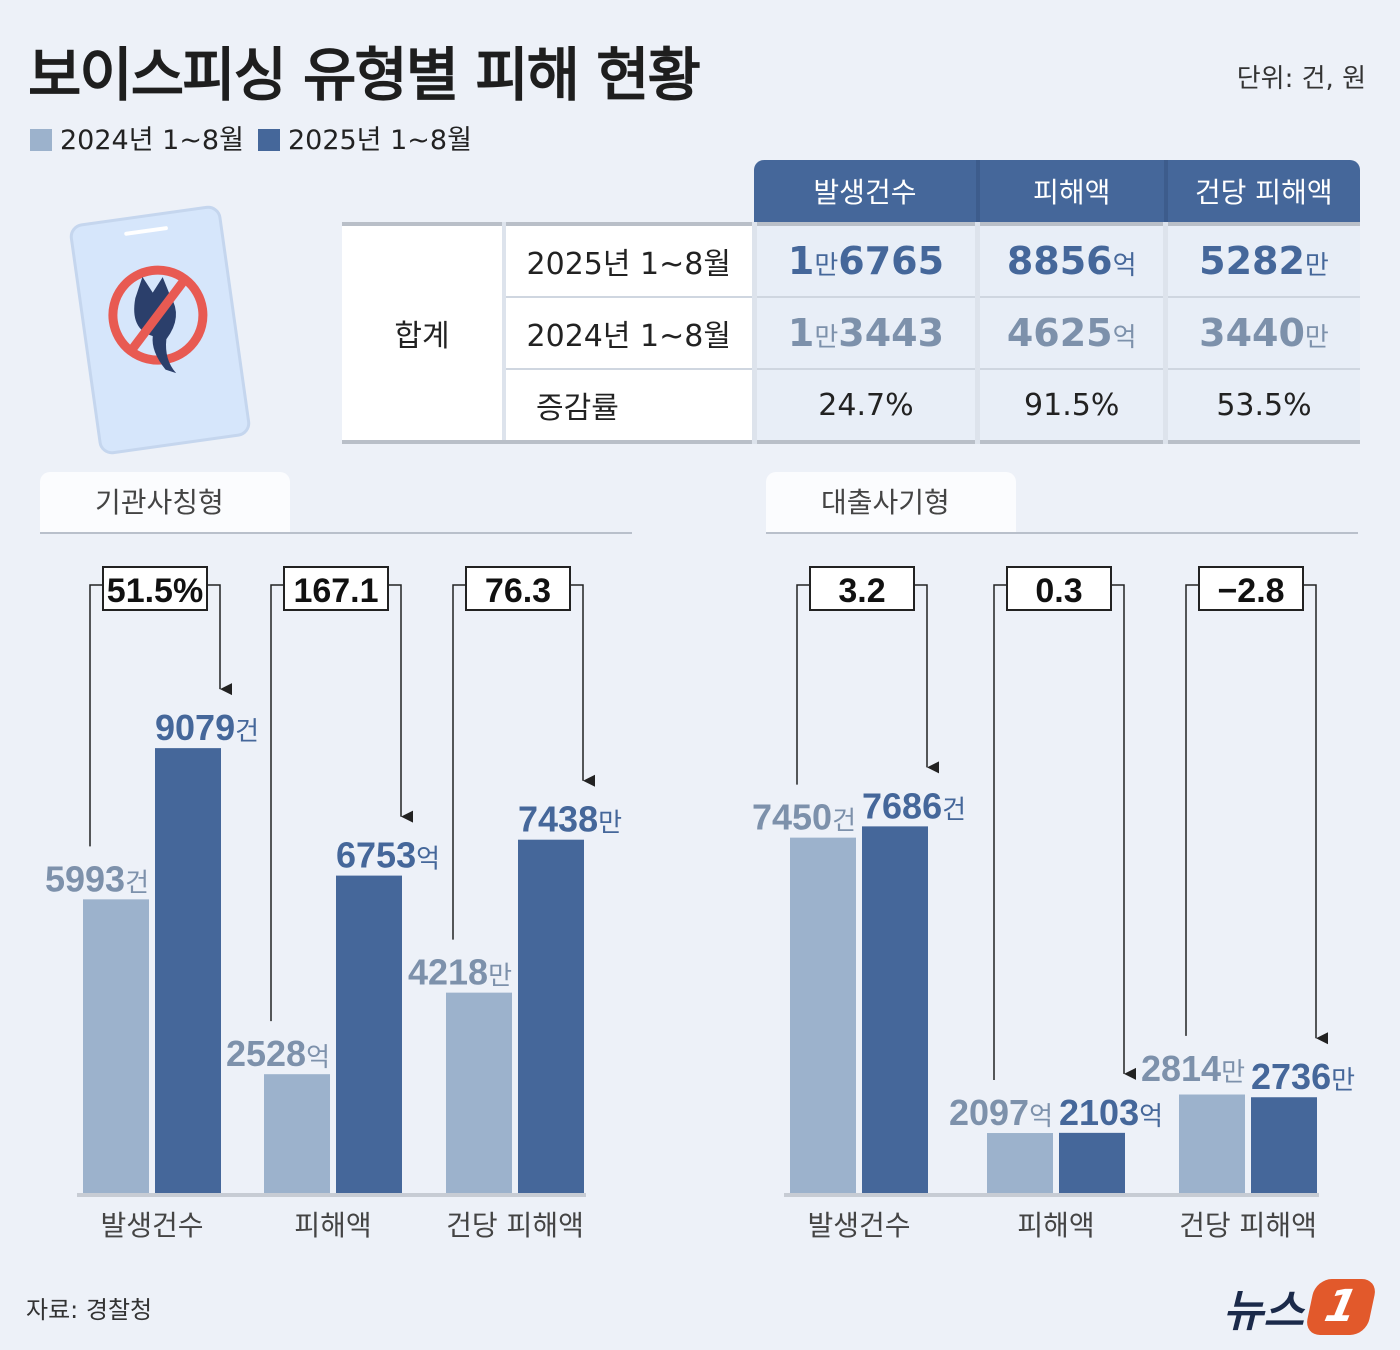  Describe the element at coordinates (1261, 333) in the screenshot. I see `cell: 3440만` at that location.